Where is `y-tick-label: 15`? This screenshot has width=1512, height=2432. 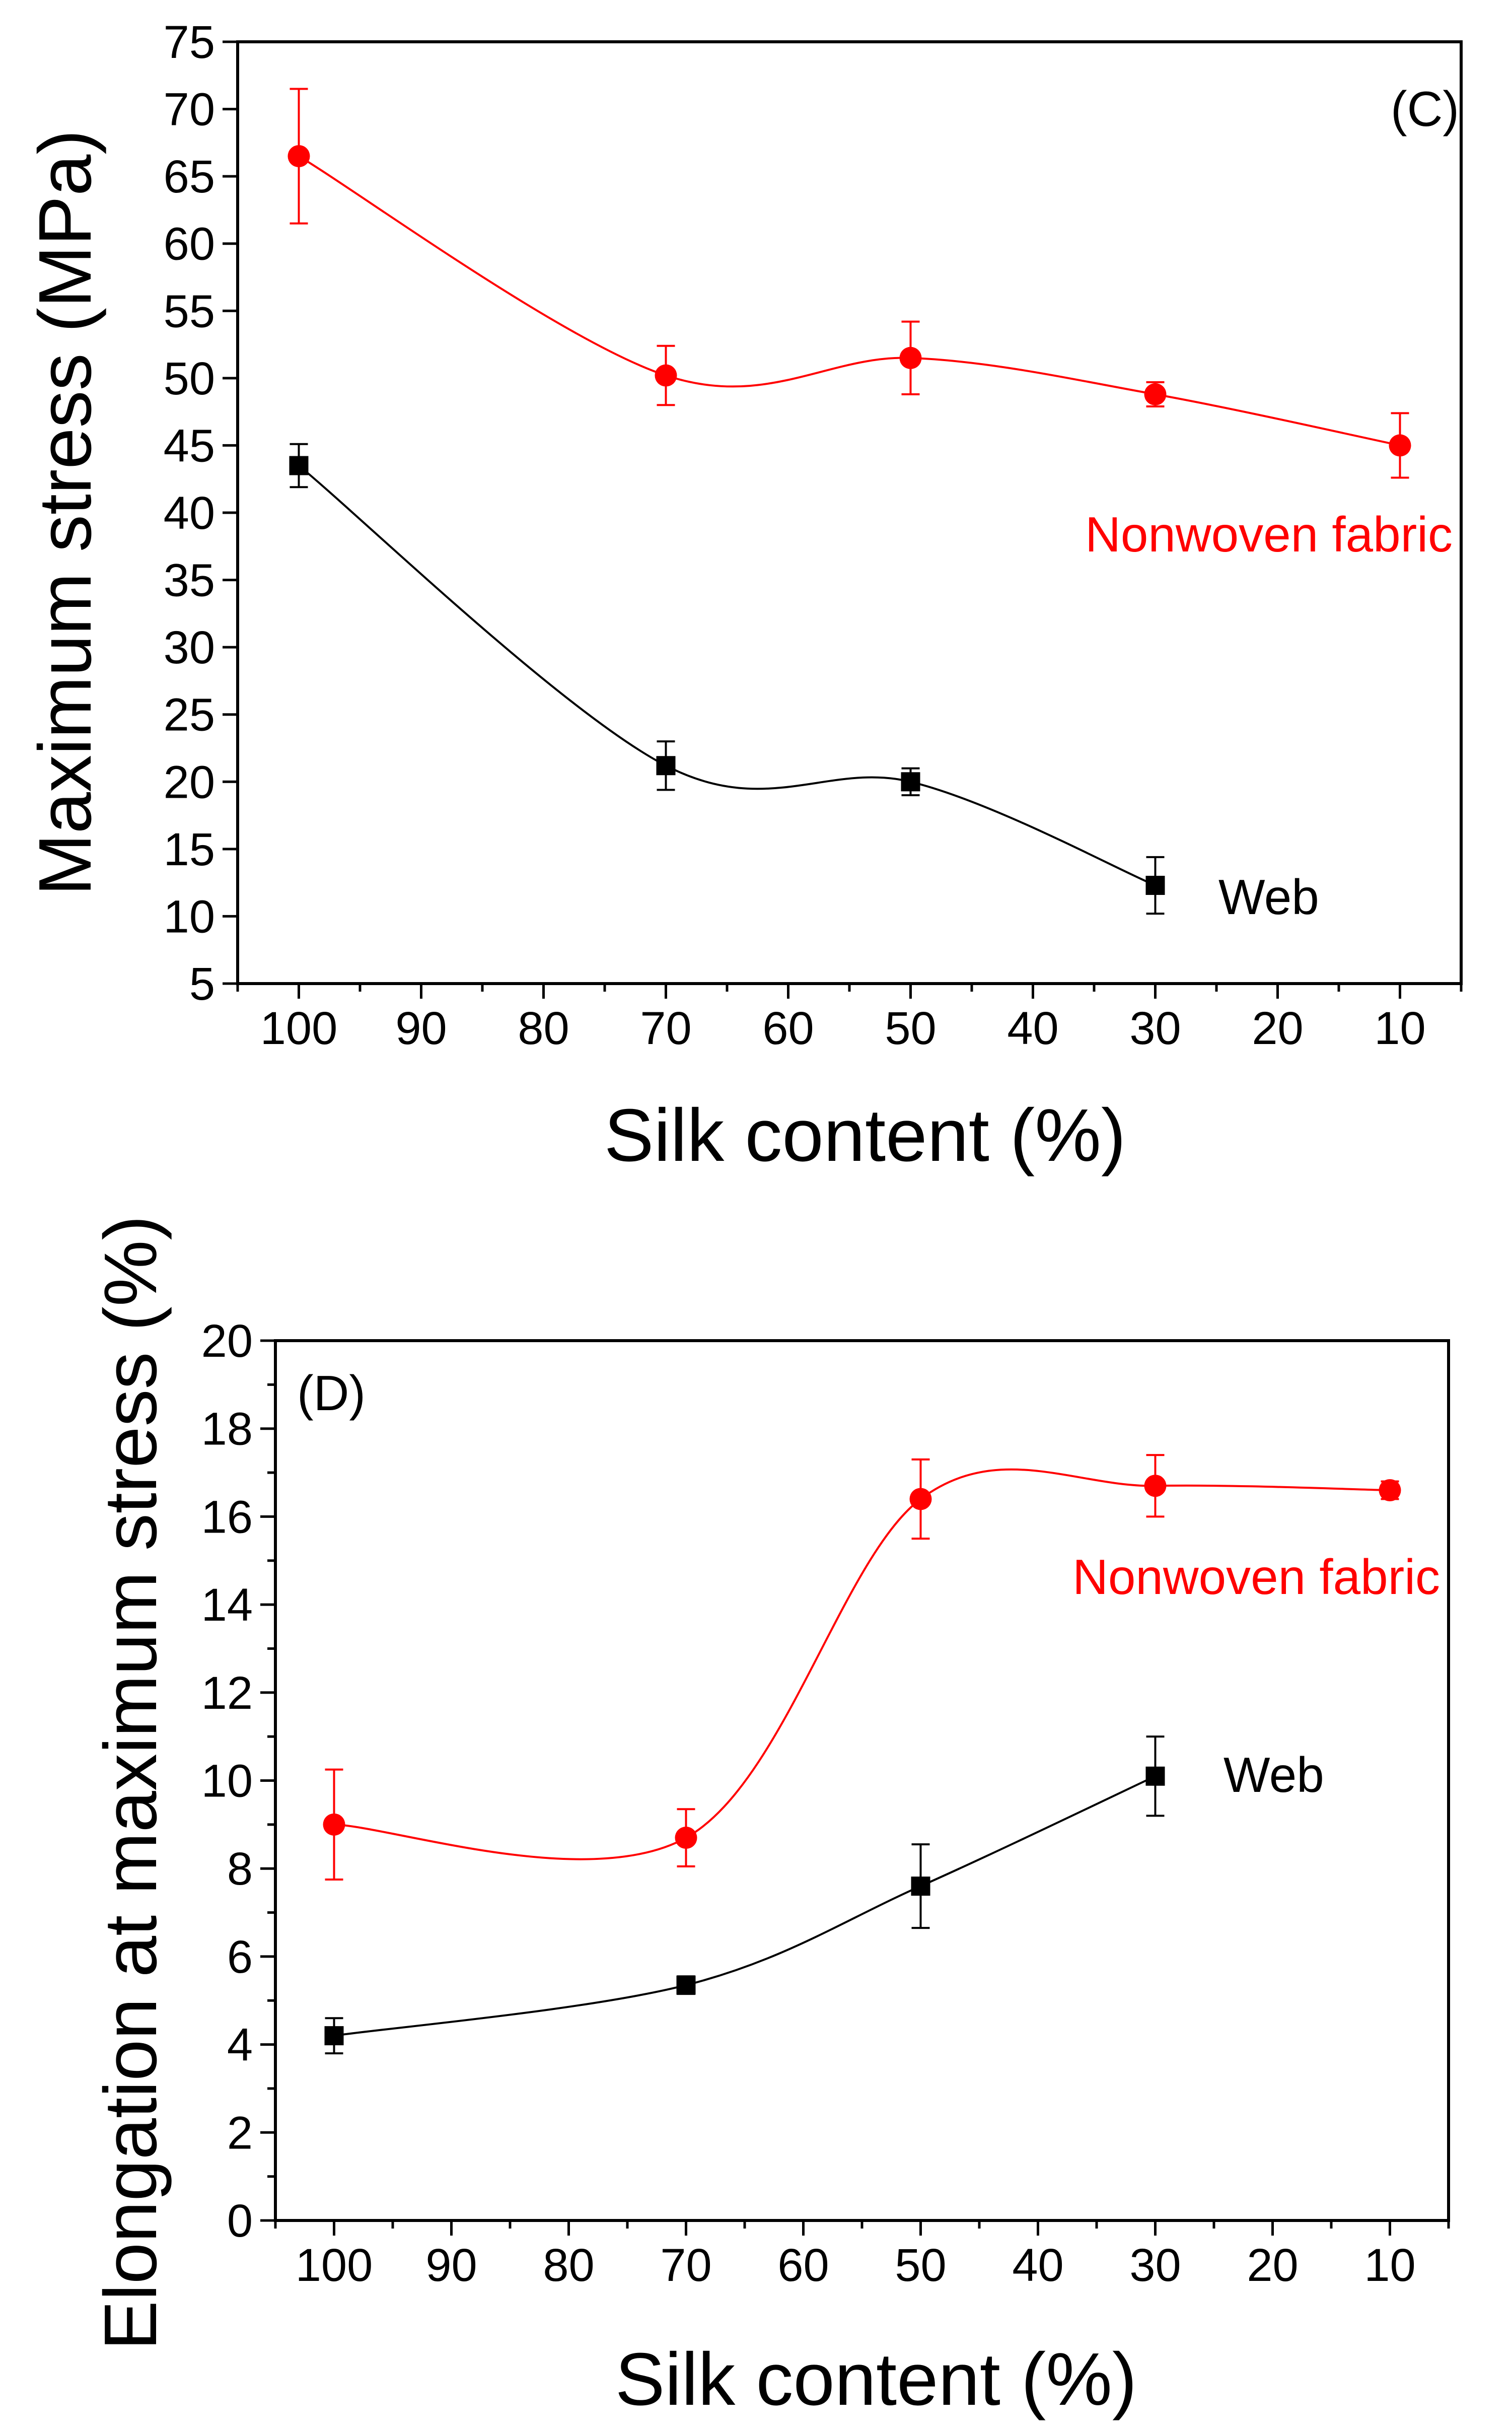
y-tick-label: 15 is located at coordinates (189, 849).